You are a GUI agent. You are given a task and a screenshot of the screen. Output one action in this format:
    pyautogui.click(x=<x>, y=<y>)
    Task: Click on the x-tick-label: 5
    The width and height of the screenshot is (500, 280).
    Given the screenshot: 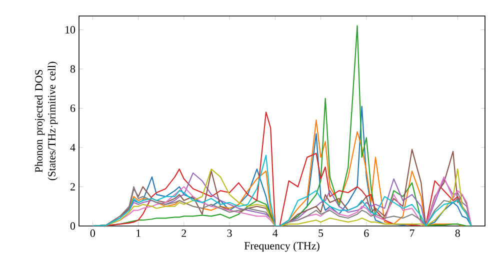 What is the action you would take?
    pyautogui.click(x=321, y=233)
    